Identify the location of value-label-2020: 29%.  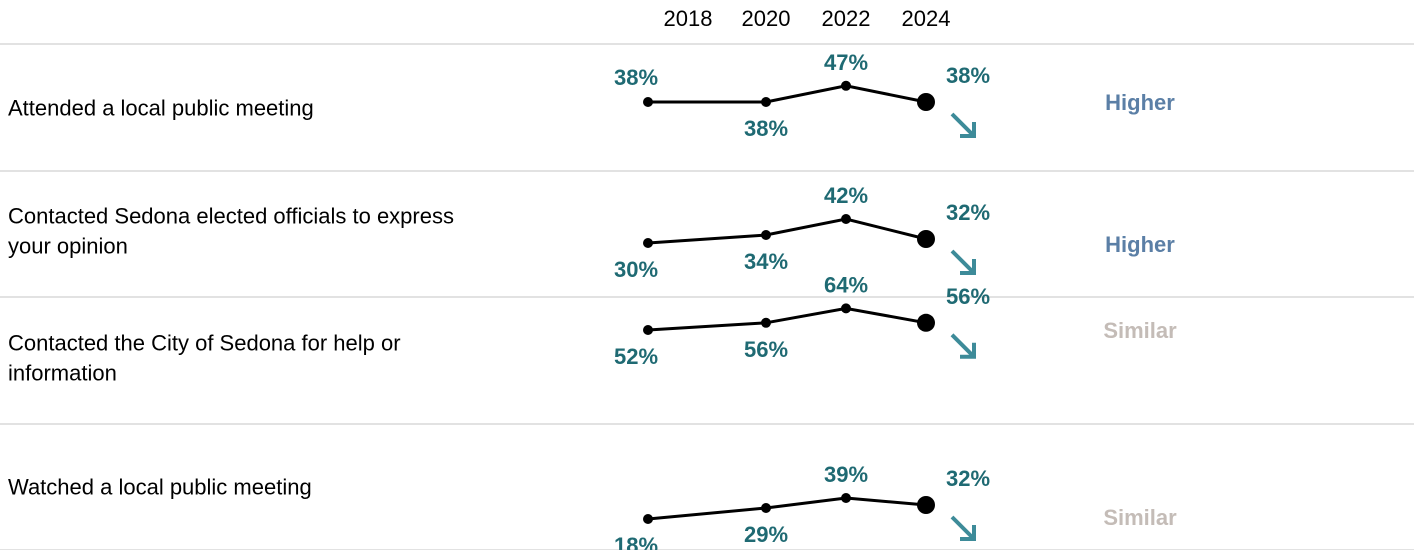
(766, 534).